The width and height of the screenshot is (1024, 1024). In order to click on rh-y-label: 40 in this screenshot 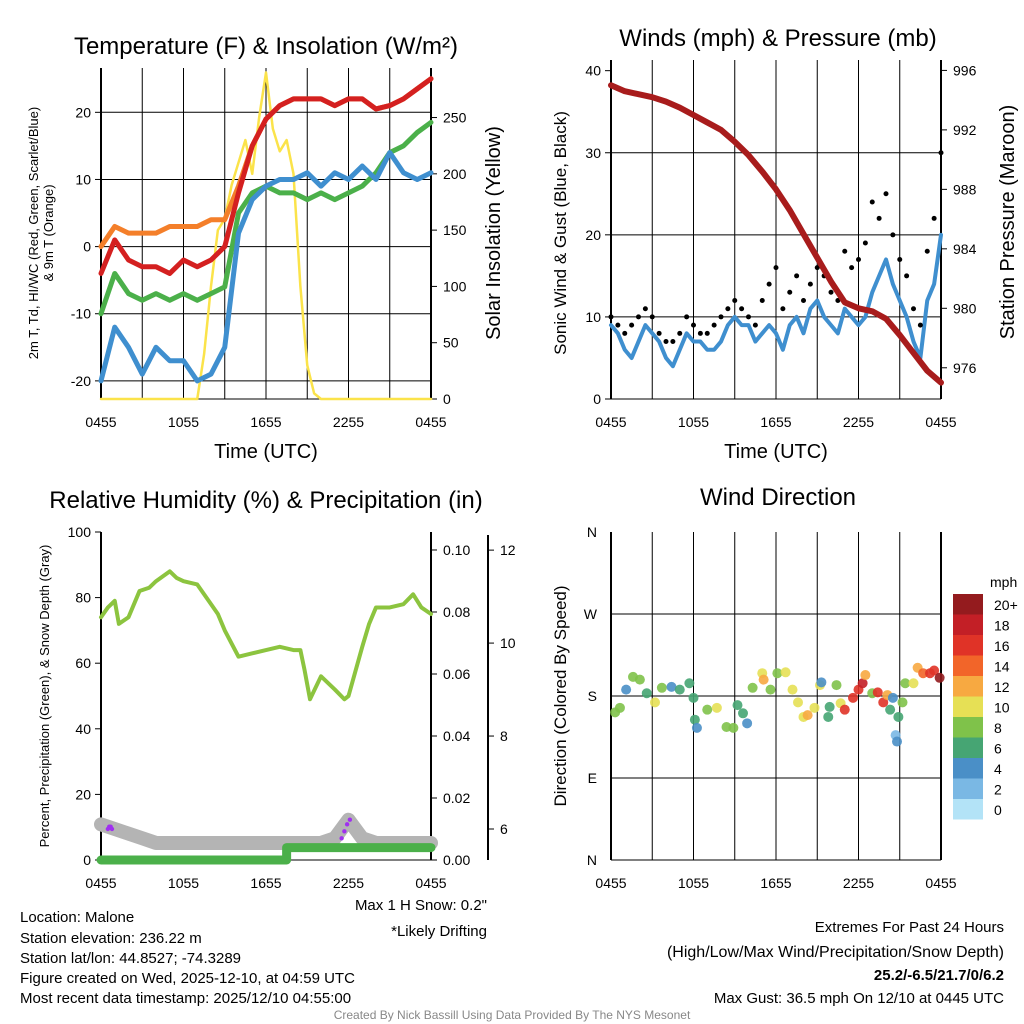, I will do `click(83, 729)`.